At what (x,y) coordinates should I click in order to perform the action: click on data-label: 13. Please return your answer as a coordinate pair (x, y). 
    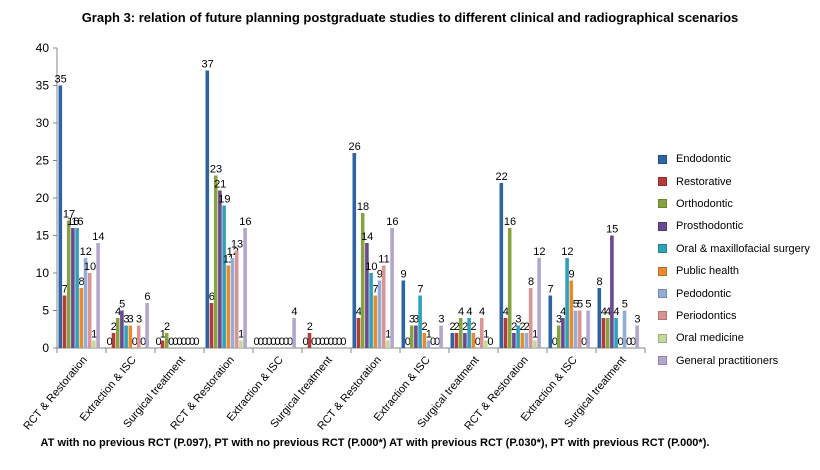
    Looking at the image, I should click on (237, 245).